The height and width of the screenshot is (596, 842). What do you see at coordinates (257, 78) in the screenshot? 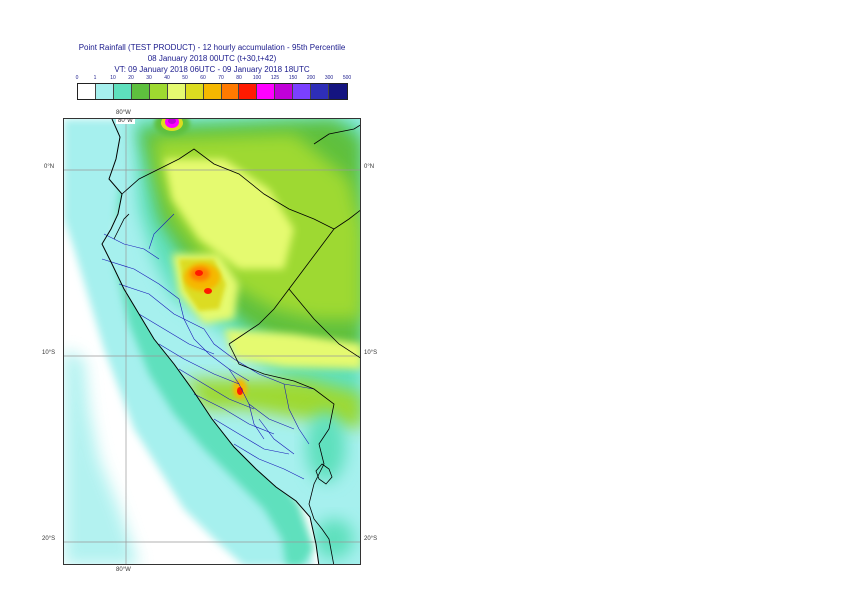
I see `legend-tick-label: 100` at bounding box center [257, 78].